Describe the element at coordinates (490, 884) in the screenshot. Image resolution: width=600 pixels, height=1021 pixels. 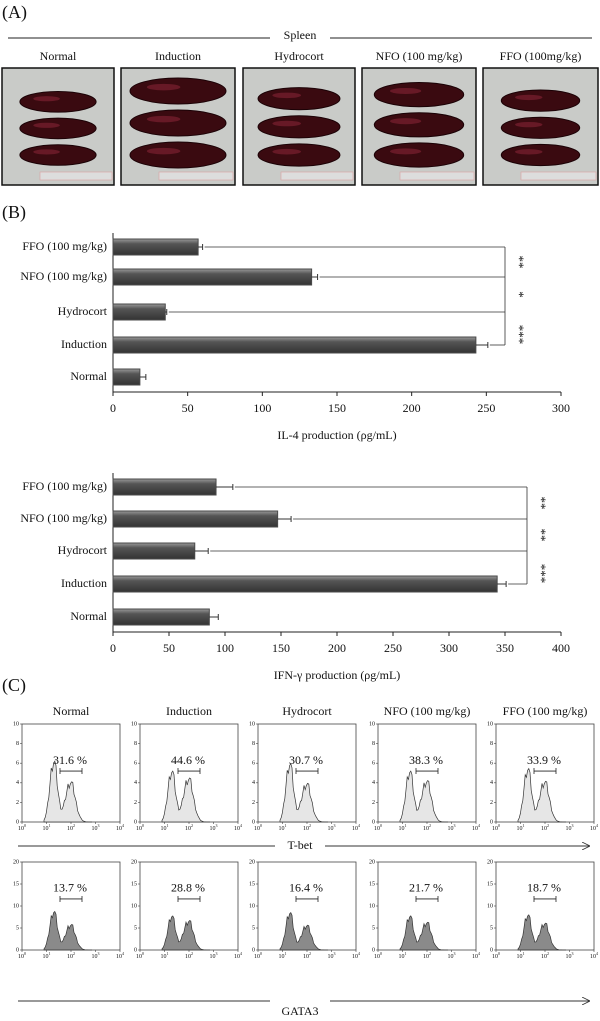
I see `y-tick-label: 15` at that location.